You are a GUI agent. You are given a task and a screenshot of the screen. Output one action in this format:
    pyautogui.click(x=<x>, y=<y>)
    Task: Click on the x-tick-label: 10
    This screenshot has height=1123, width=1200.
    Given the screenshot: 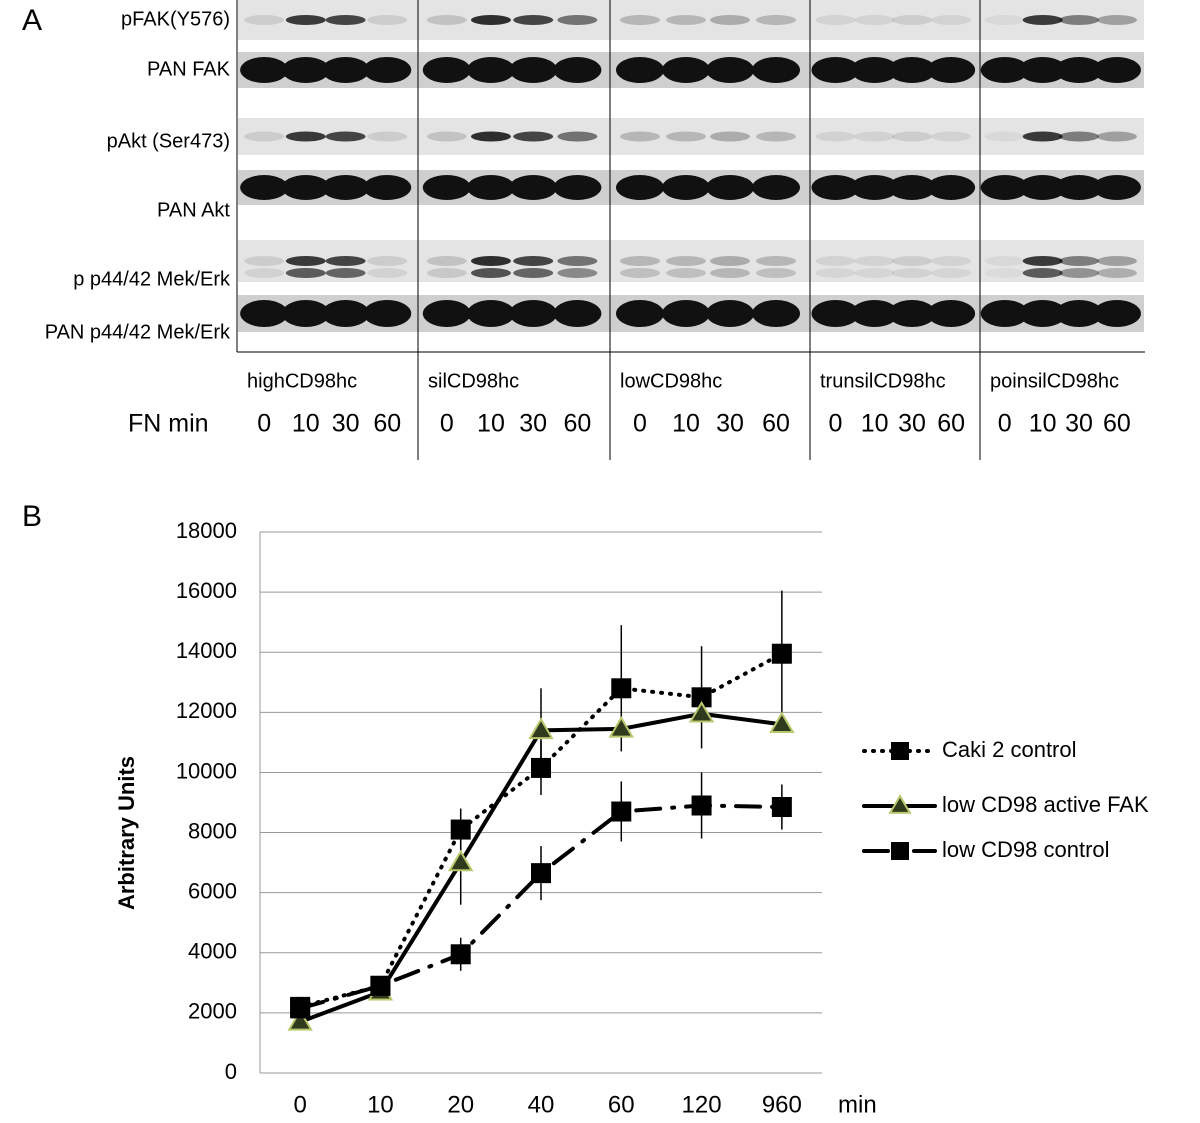 What is the action you would take?
    pyautogui.click(x=380, y=1104)
    